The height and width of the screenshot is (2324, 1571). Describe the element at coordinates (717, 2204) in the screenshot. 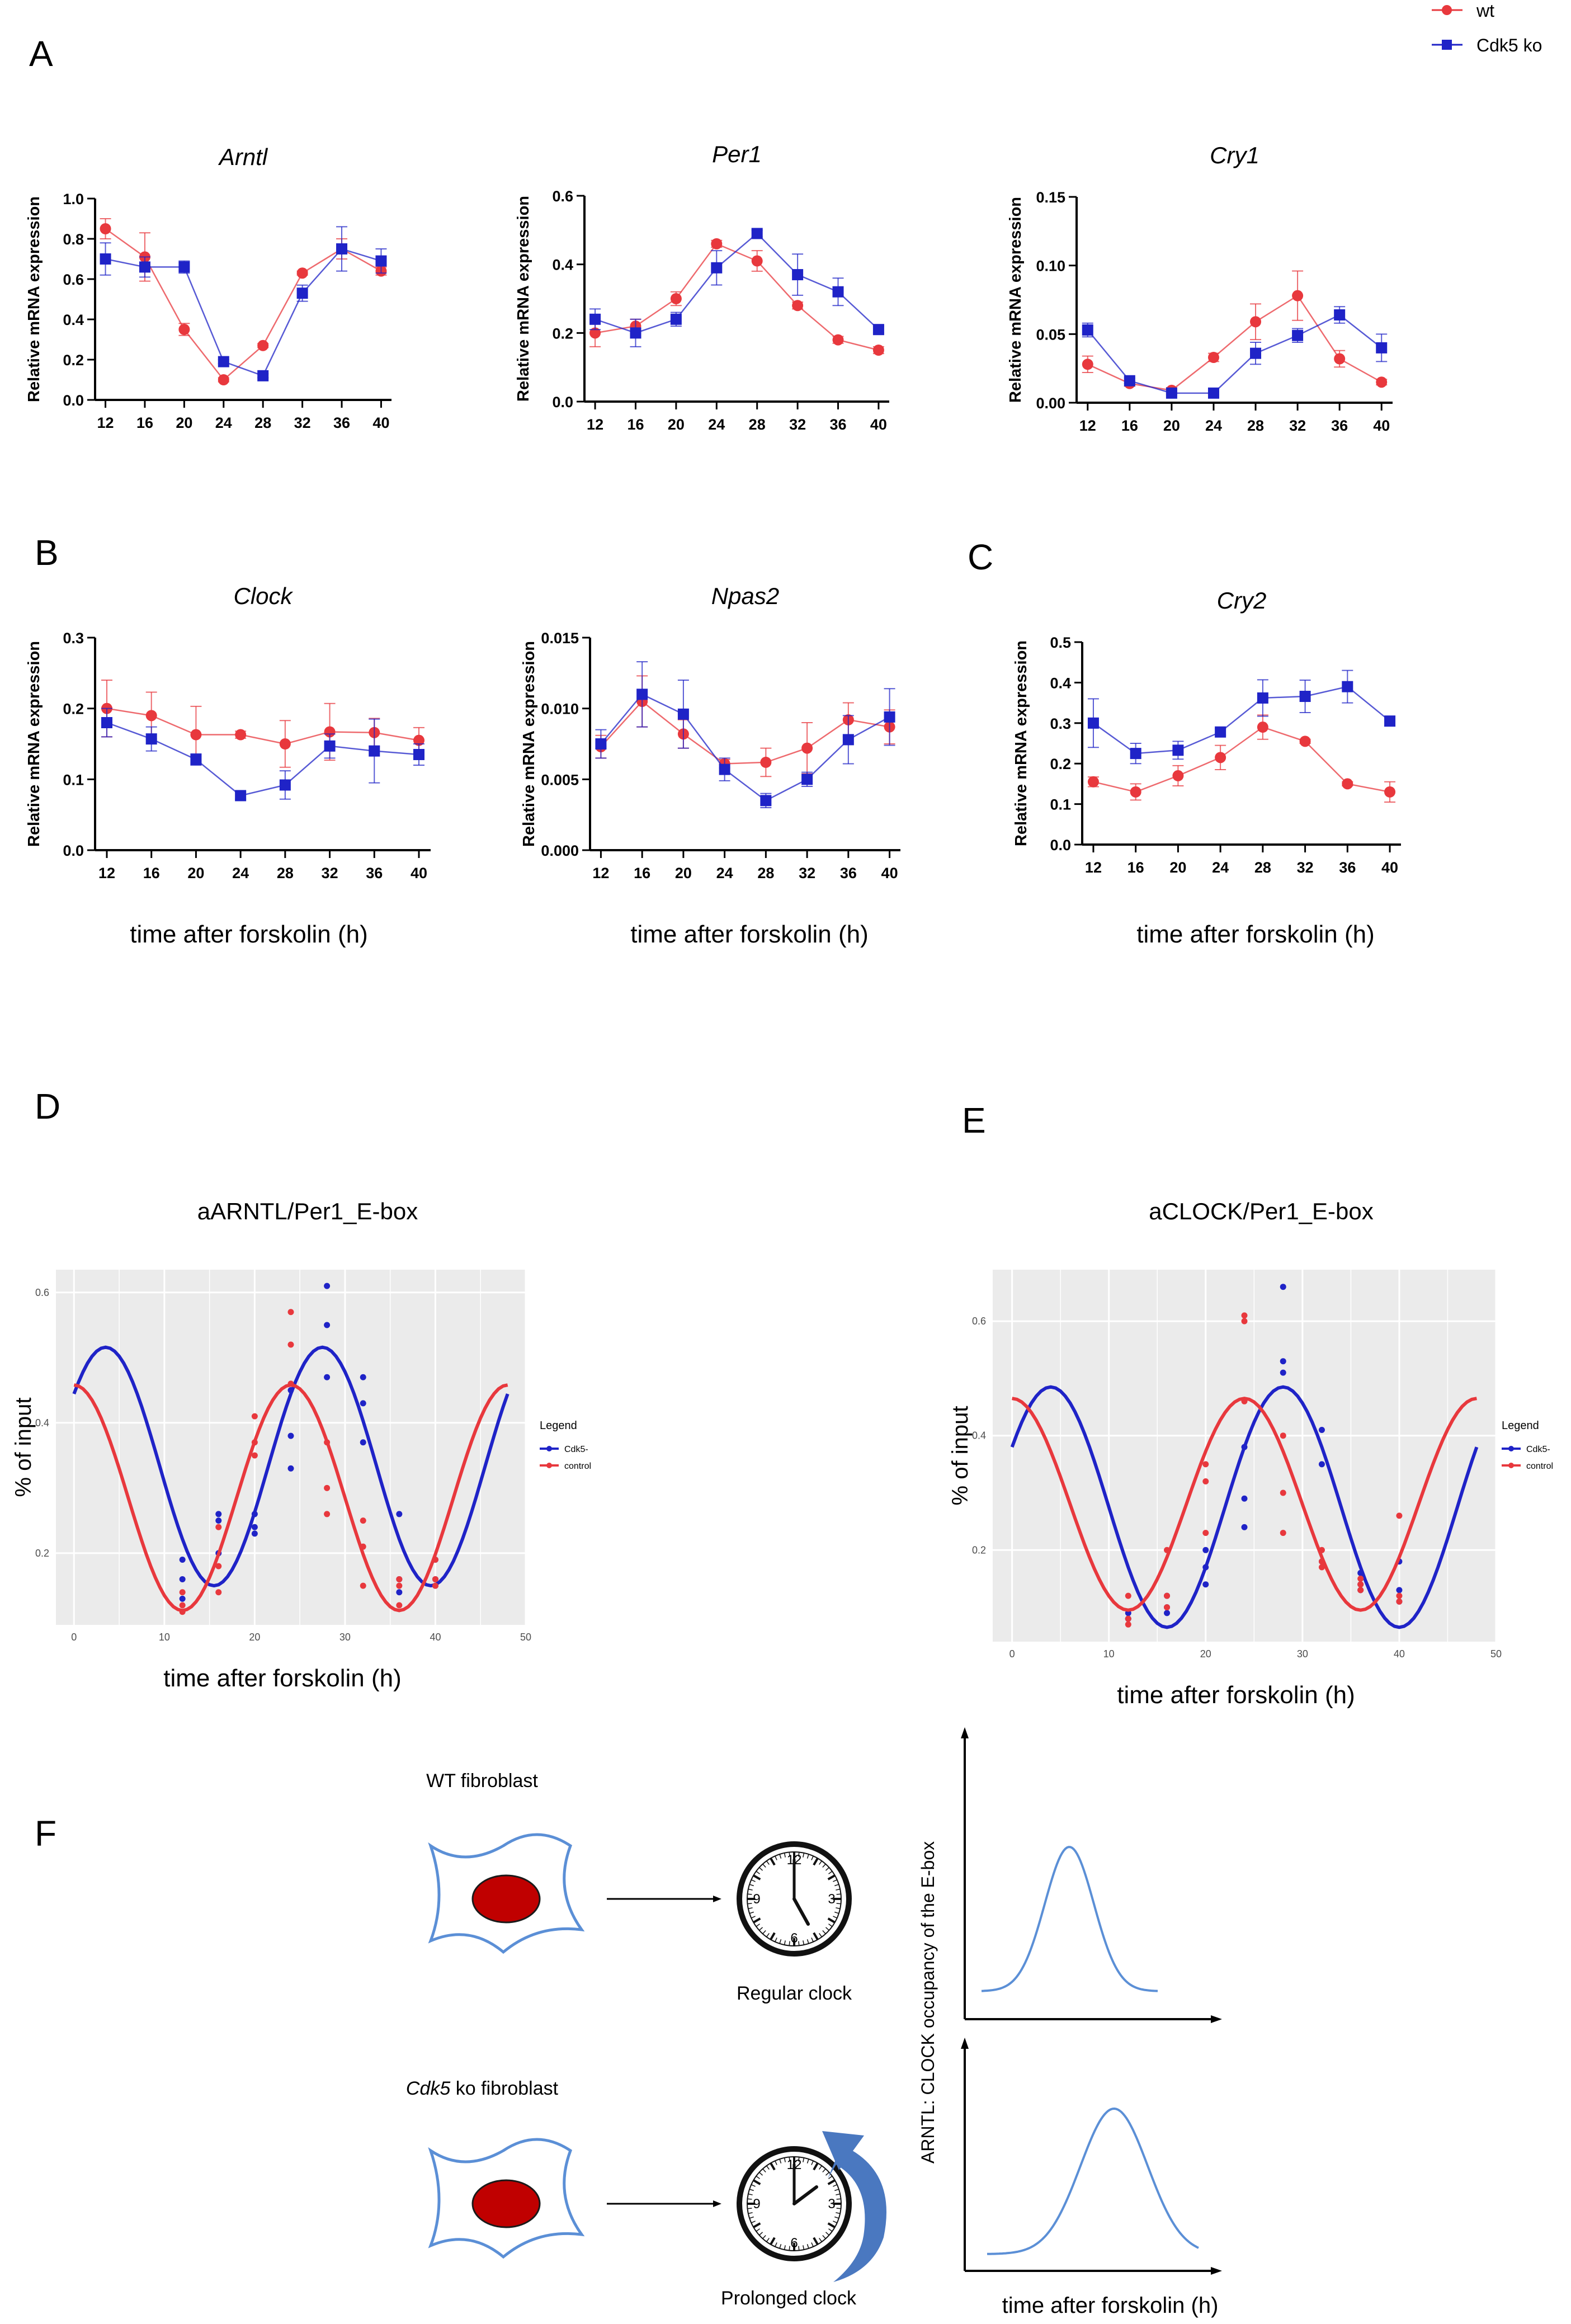

I see `ko-arrow-head` at that location.